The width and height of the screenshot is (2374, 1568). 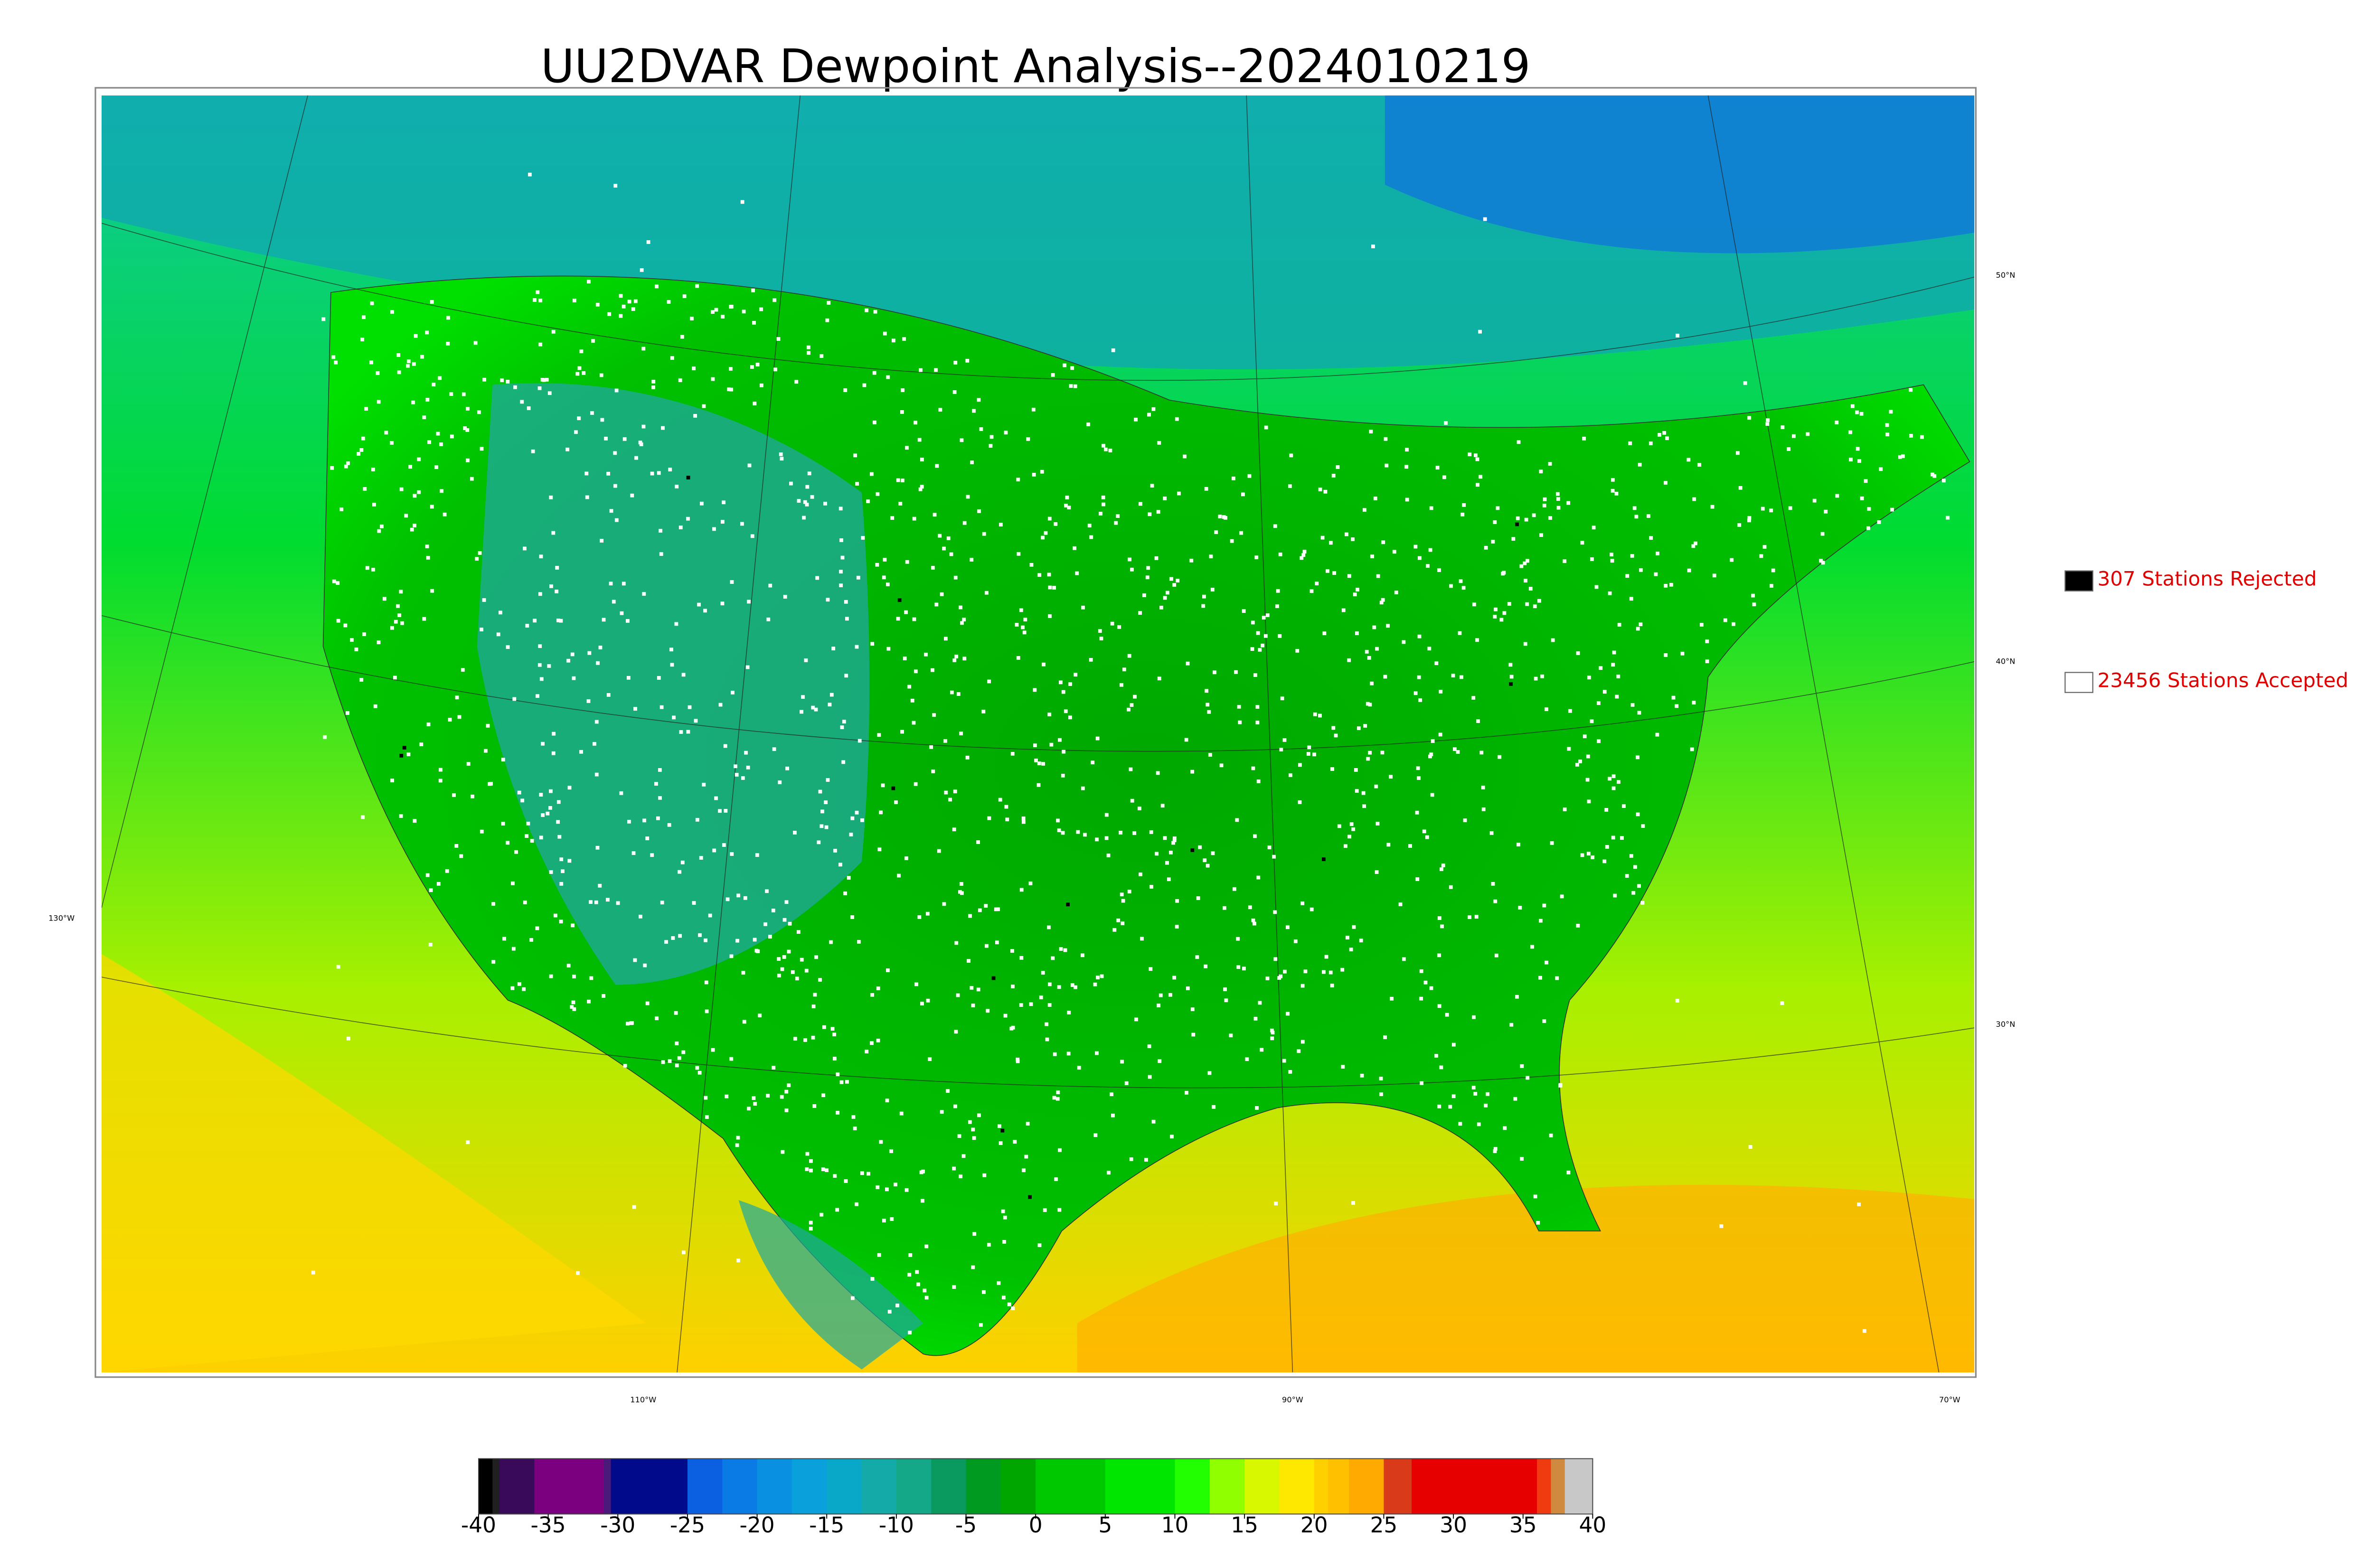 I want to click on lat-label: 30°N, so click(x=2006, y=1024).